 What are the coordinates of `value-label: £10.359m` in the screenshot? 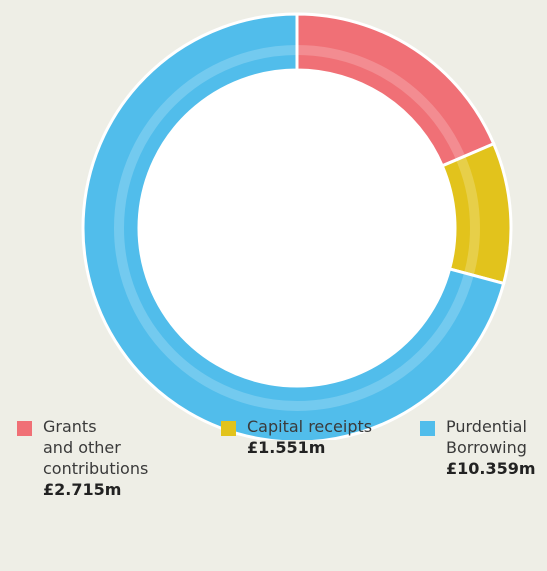 It's located at (491, 468).